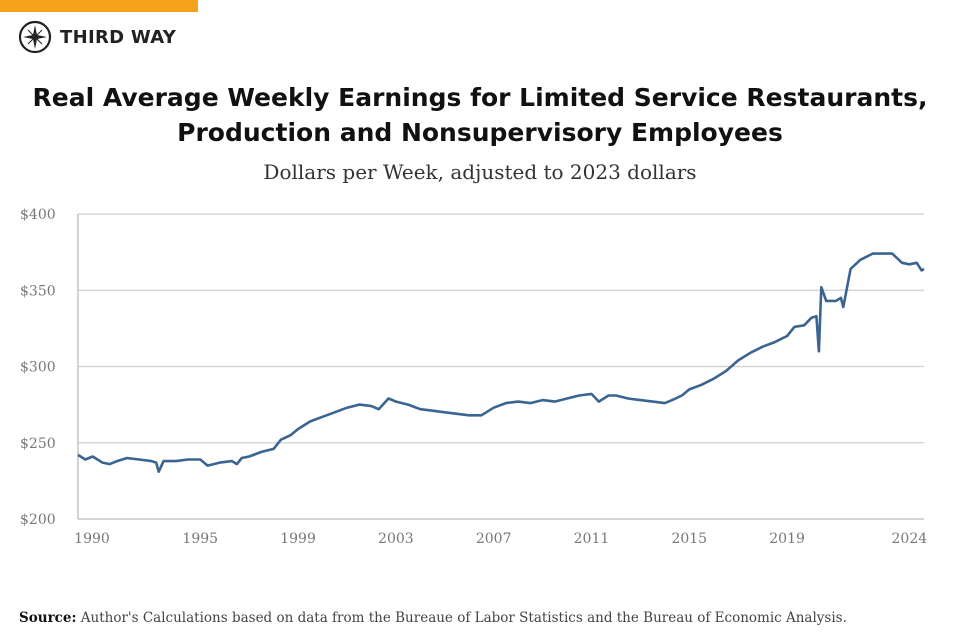  Describe the element at coordinates (38, 520) in the screenshot. I see `y-tick-label: $200` at that location.